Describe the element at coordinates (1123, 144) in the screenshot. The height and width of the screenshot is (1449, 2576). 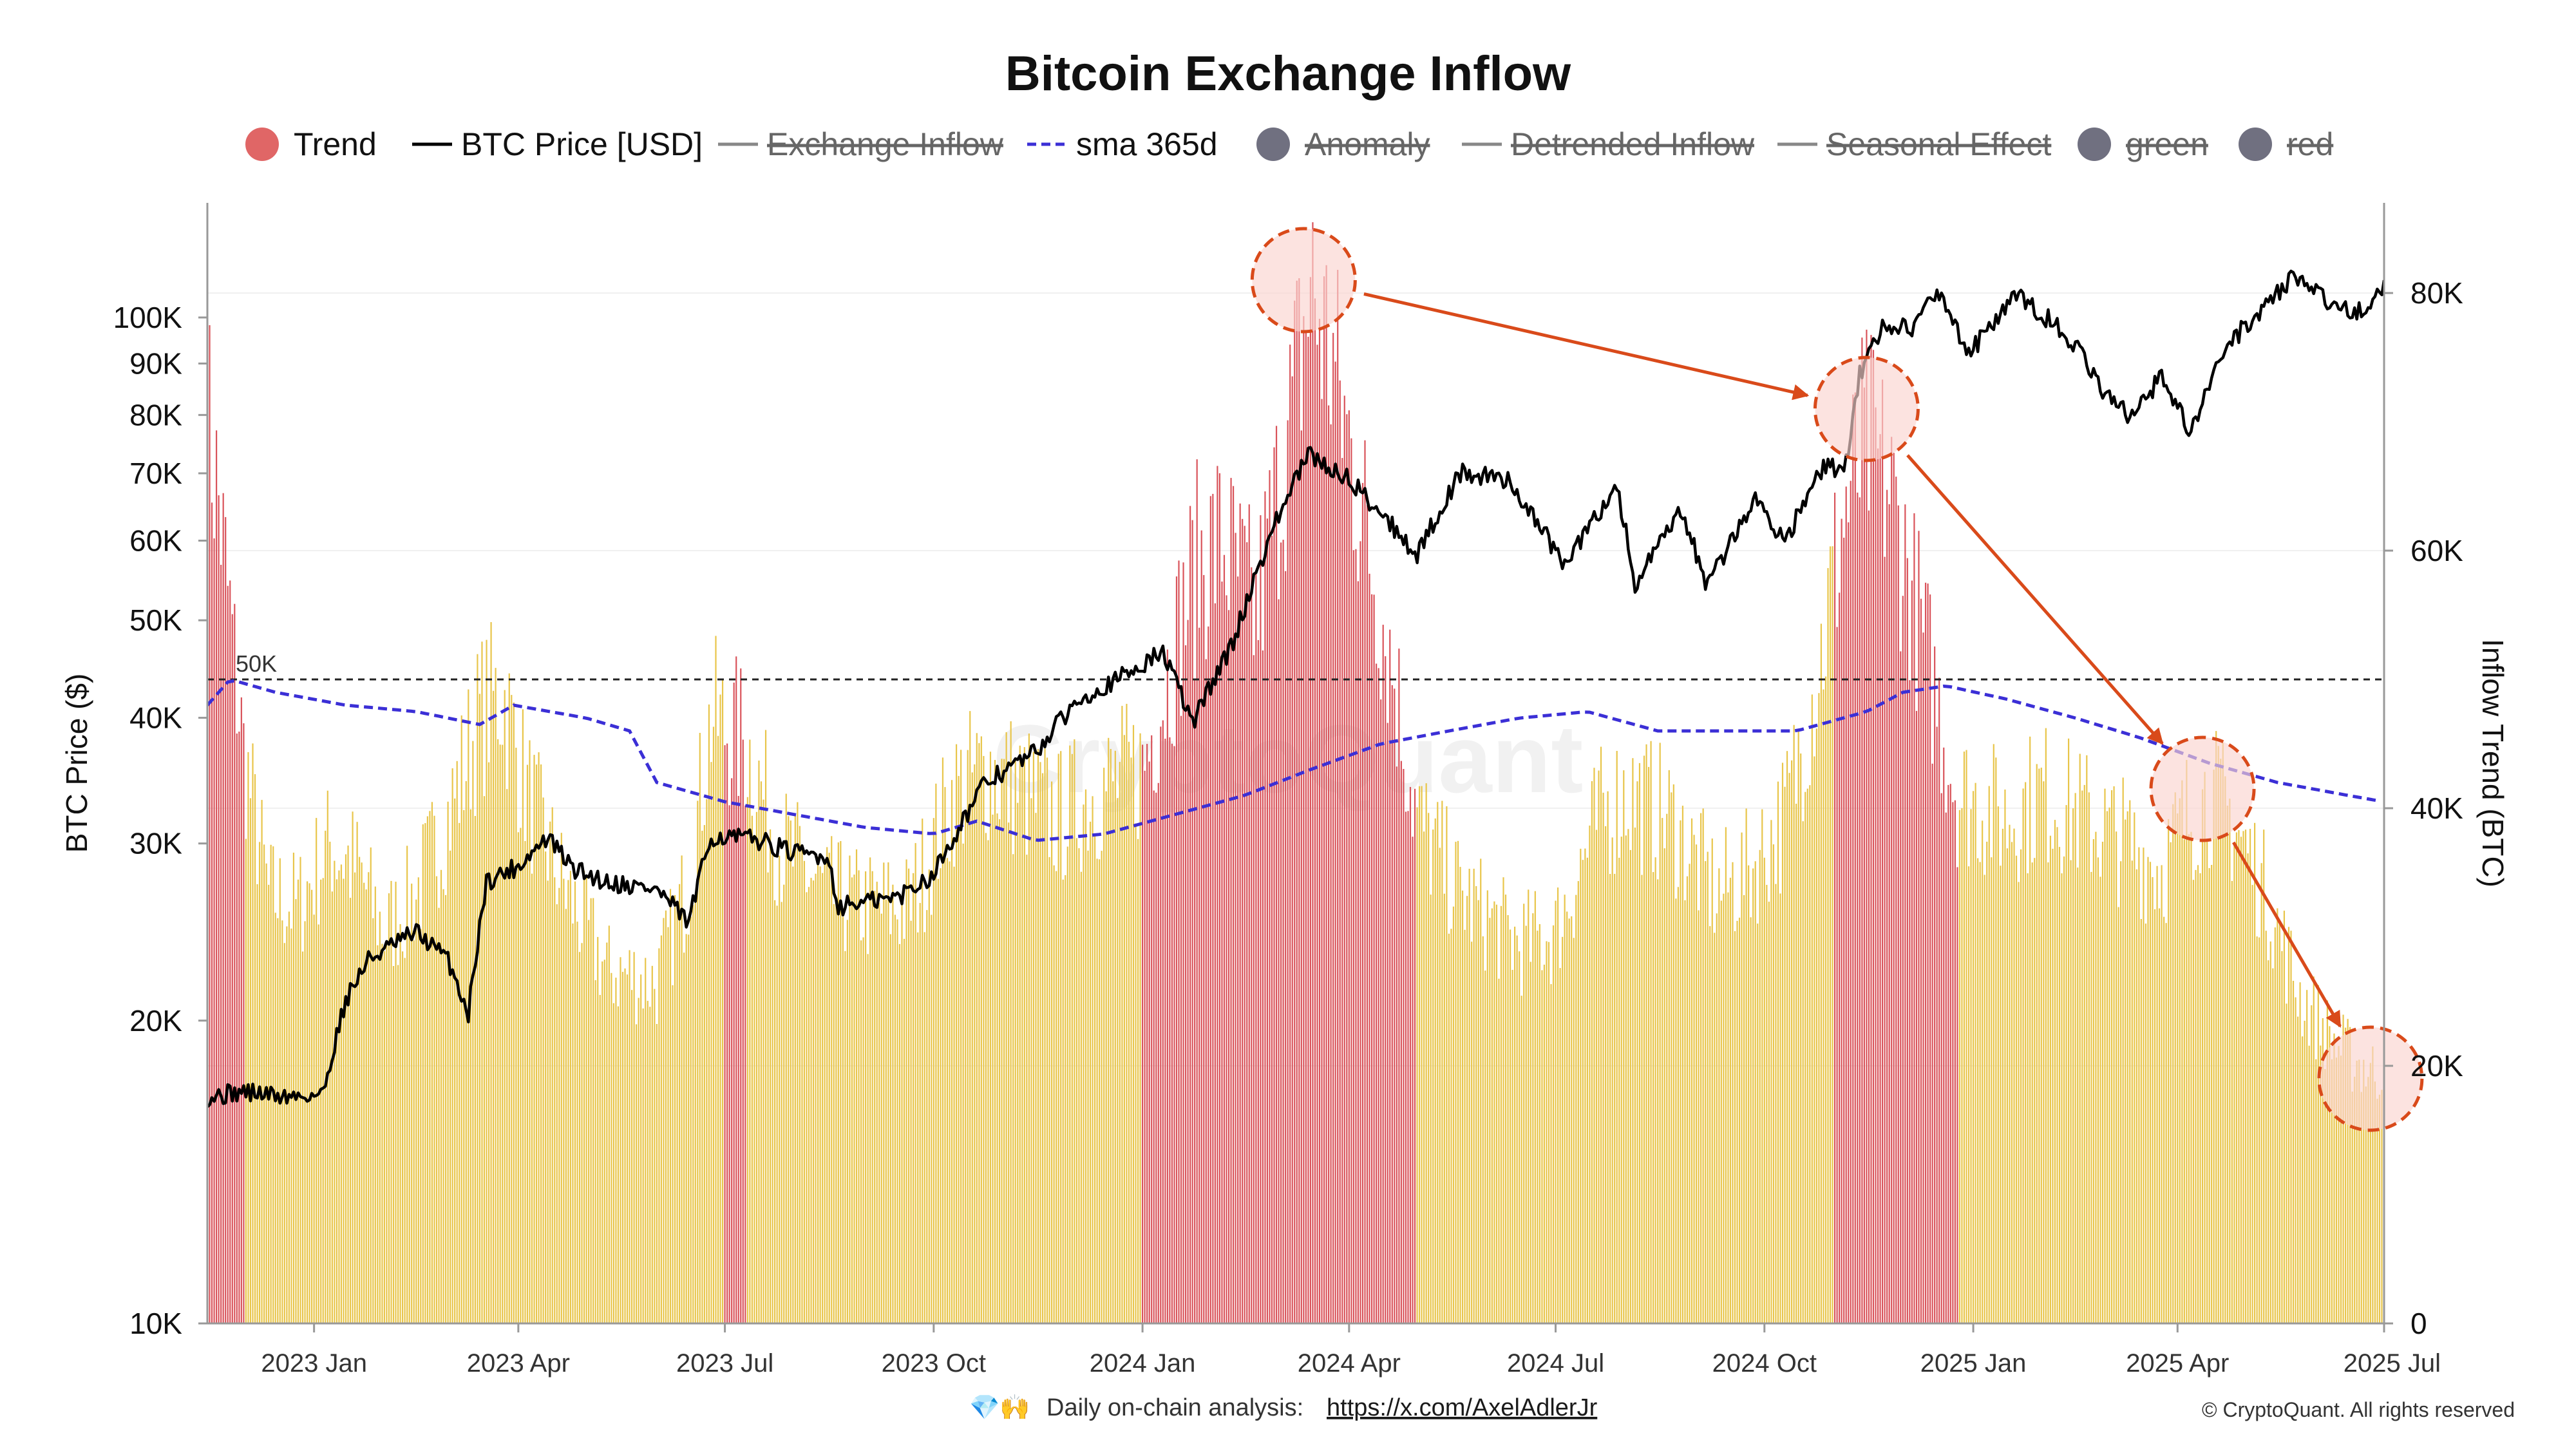
I see `legend-item-sma-365d: sma 365d` at that location.